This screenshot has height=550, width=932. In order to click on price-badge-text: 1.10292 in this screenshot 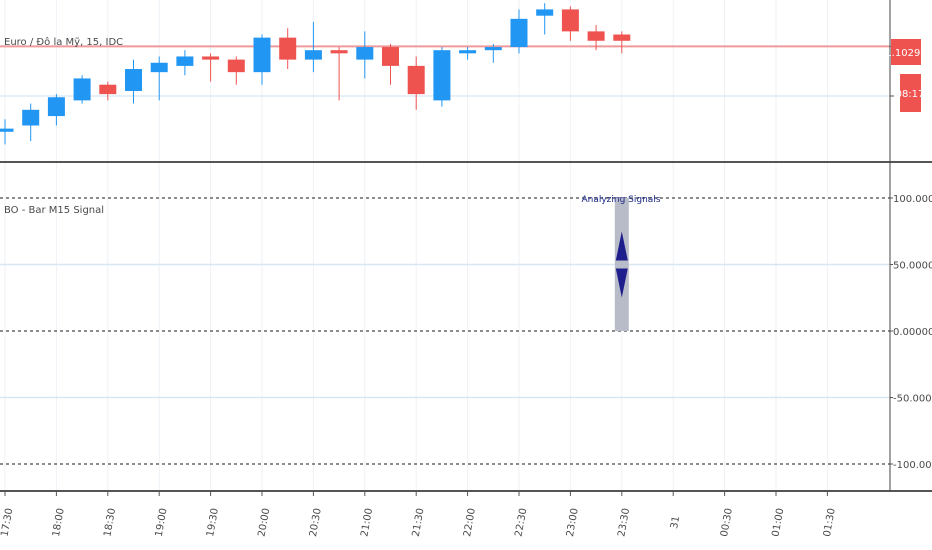, I will do `click(905, 53)`.